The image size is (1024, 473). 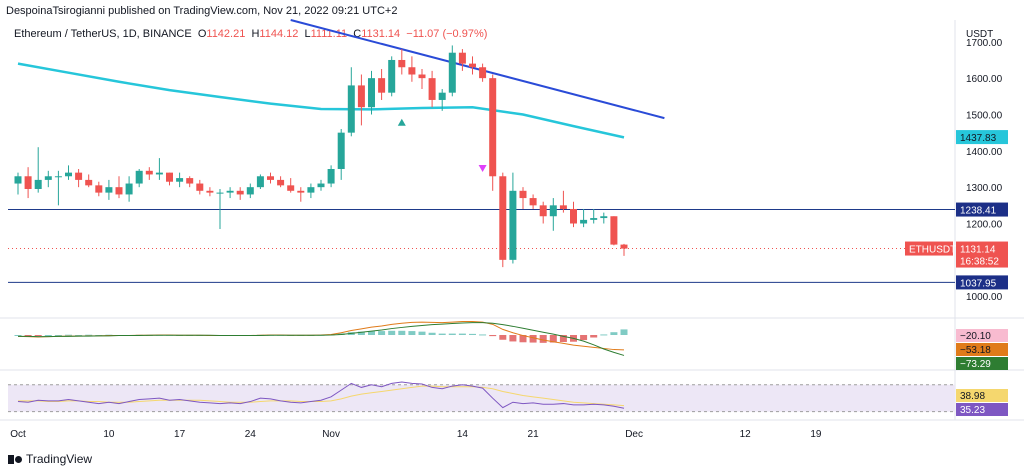 I want to click on symbol-name: Ethereum / TetherUS, 1D, BINANCE, so click(x=103, y=34).